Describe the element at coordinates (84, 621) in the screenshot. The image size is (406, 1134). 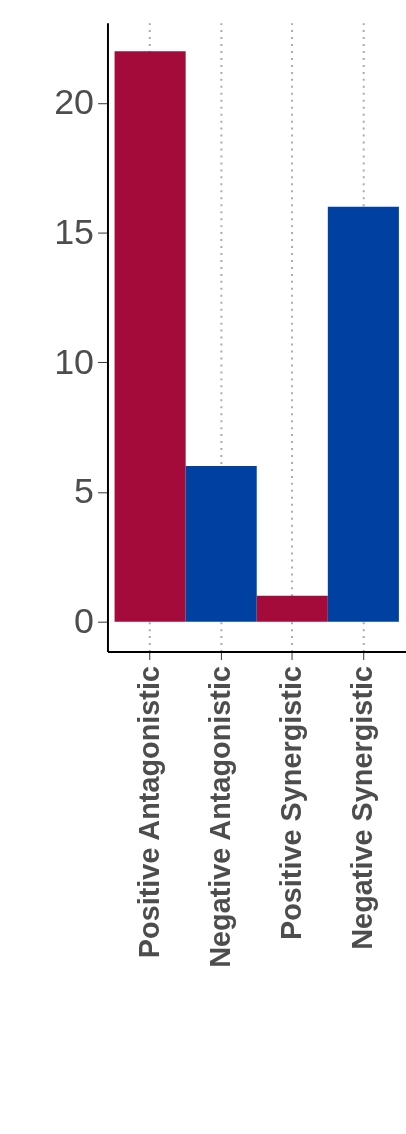
I see `y-tick-label: 0` at that location.